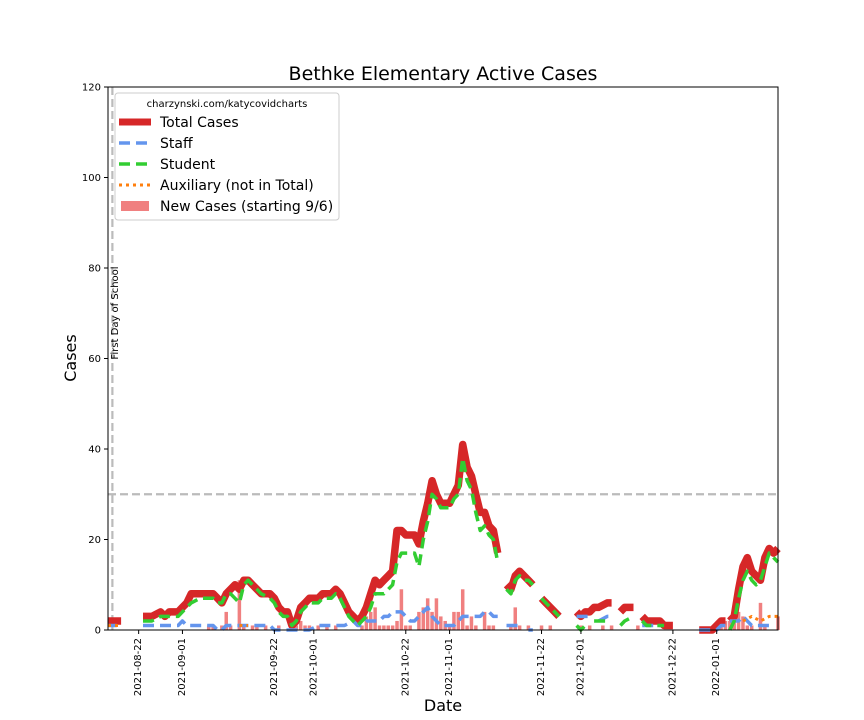 This screenshot has width=864, height=720. What do you see at coordinates (94, 540) in the screenshot?
I see `y-tick-label: 20` at bounding box center [94, 540].